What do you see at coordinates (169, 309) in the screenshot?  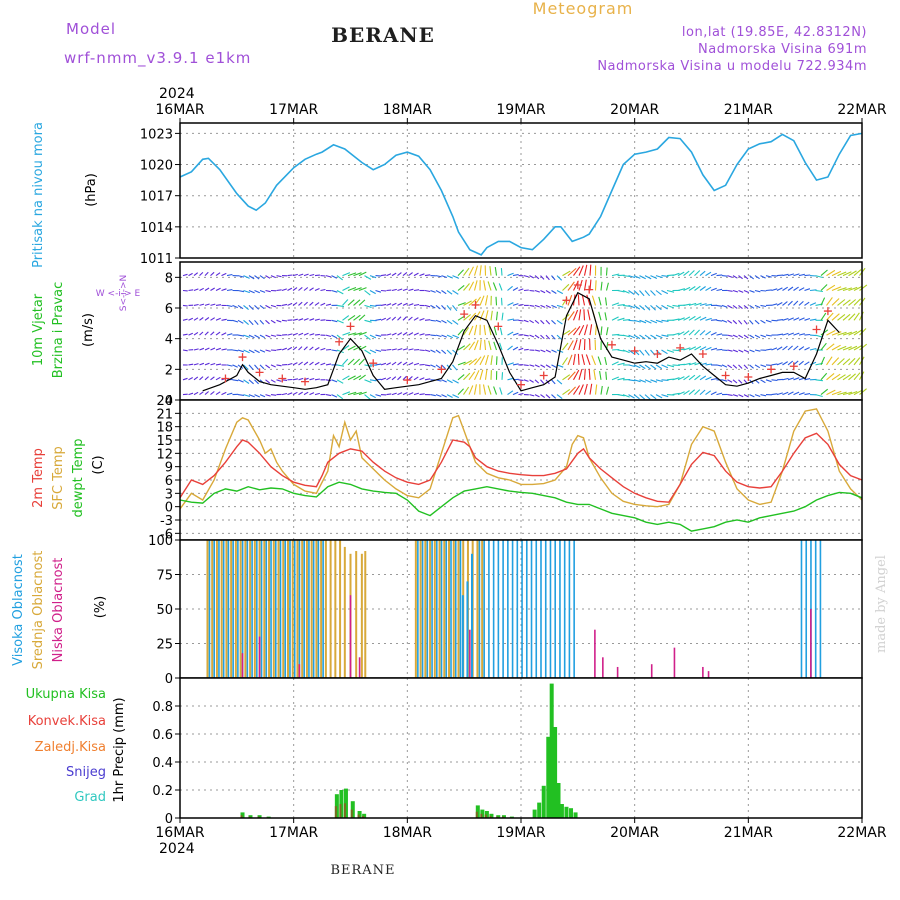 I see `y-tick-label: 6` at bounding box center [169, 309].